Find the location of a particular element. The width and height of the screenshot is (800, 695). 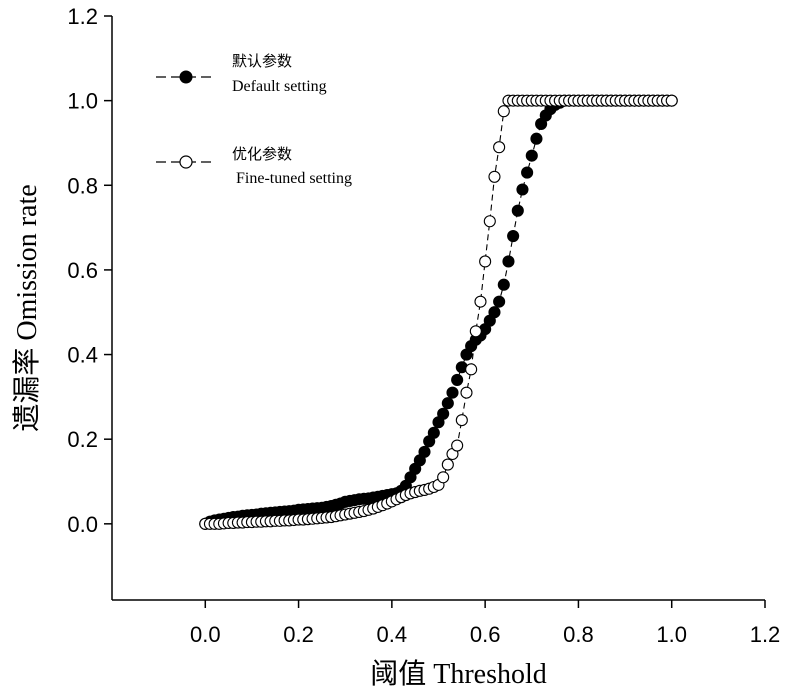

y-tick-label: 0.4 is located at coordinates (82, 355).